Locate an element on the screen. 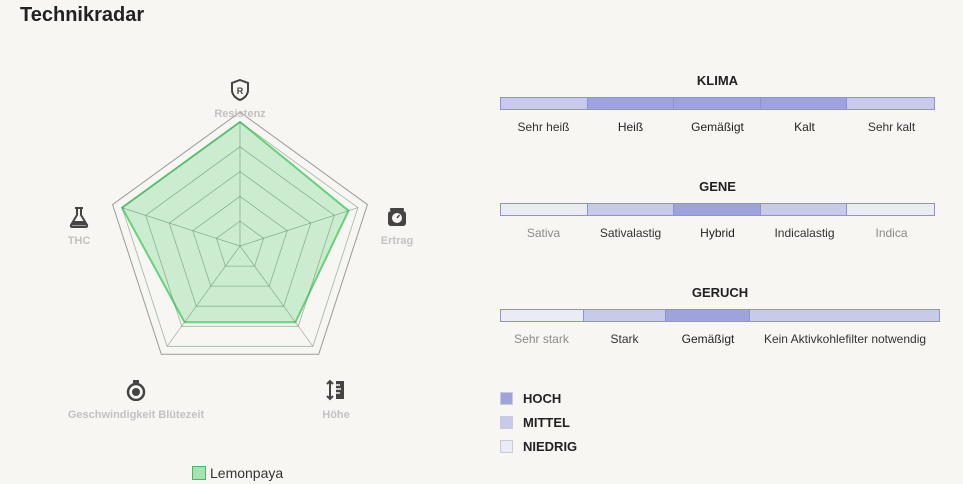 The width and height of the screenshot is (963, 484). scale-title-geruch: GERUCH is located at coordinates (720, 292).